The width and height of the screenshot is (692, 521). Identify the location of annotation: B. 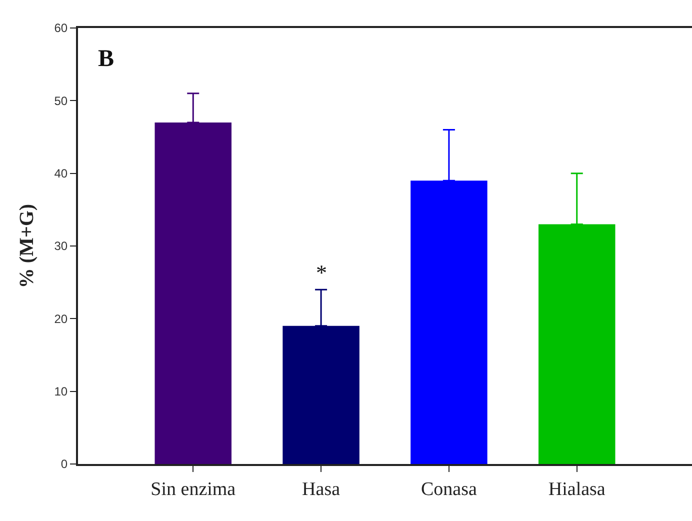
(106, 59).